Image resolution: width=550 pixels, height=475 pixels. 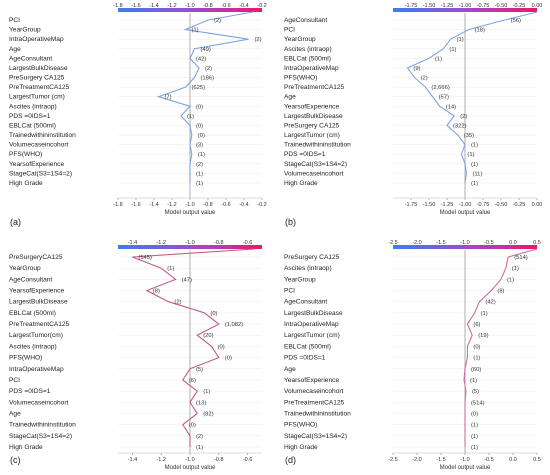 What do you see at coordinates (478, 403) in the screenshot?
I see `feature-value: (514)` at bounding box center [478, 403].